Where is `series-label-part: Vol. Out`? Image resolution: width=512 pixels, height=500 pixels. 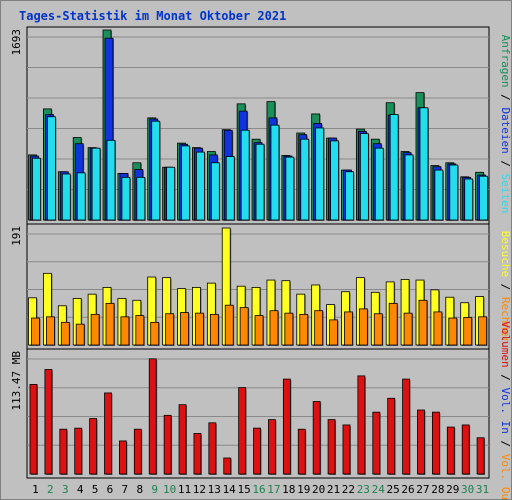
series-label-part: Vol. Out is located at coordinates (505, 477).